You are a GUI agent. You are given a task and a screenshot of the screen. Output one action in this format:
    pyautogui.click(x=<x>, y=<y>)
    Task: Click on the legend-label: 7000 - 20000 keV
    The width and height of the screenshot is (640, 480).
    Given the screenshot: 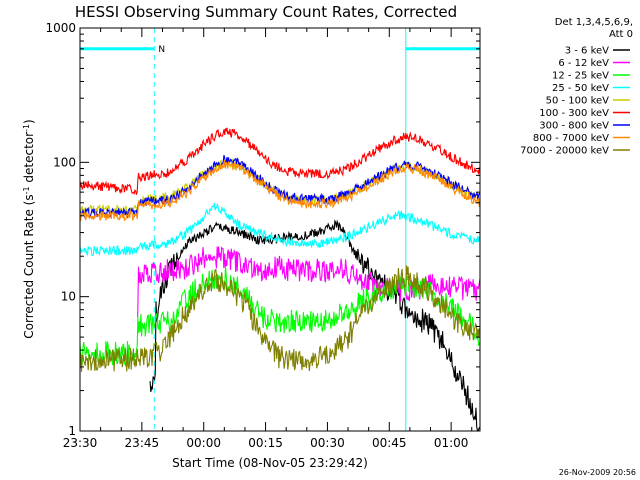 What is the action you would take?
    pyautogui.click(x=564, y=151)
    